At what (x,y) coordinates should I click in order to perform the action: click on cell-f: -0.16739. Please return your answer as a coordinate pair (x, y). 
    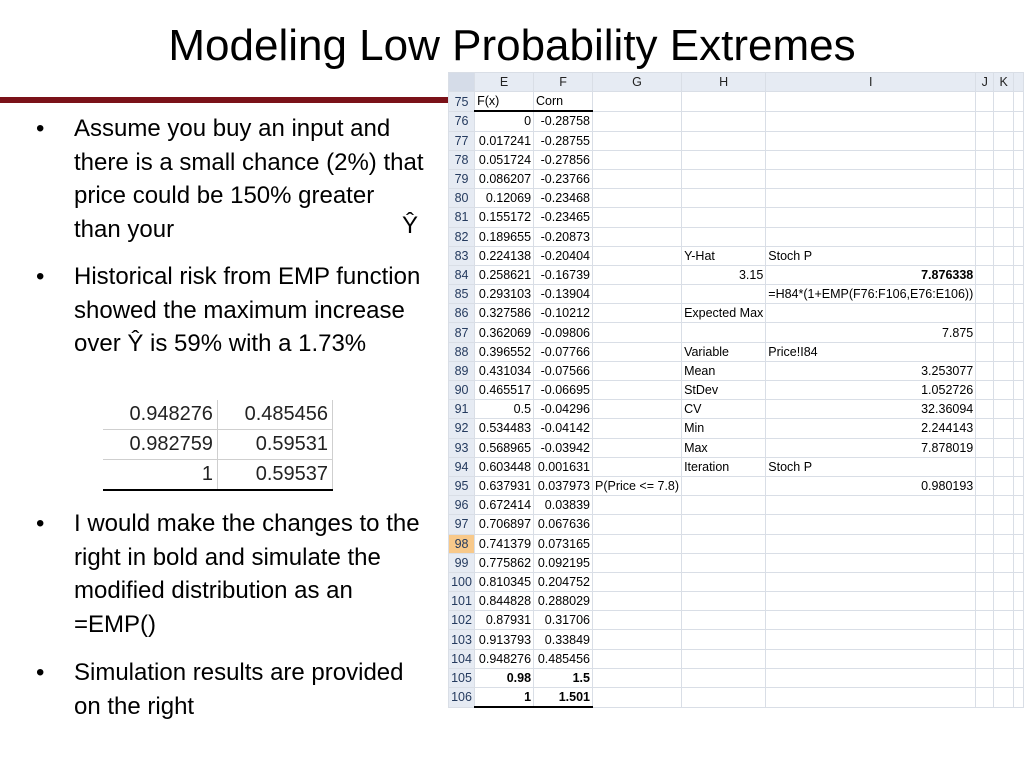
    Looking at the image, I should click on (563, 275).